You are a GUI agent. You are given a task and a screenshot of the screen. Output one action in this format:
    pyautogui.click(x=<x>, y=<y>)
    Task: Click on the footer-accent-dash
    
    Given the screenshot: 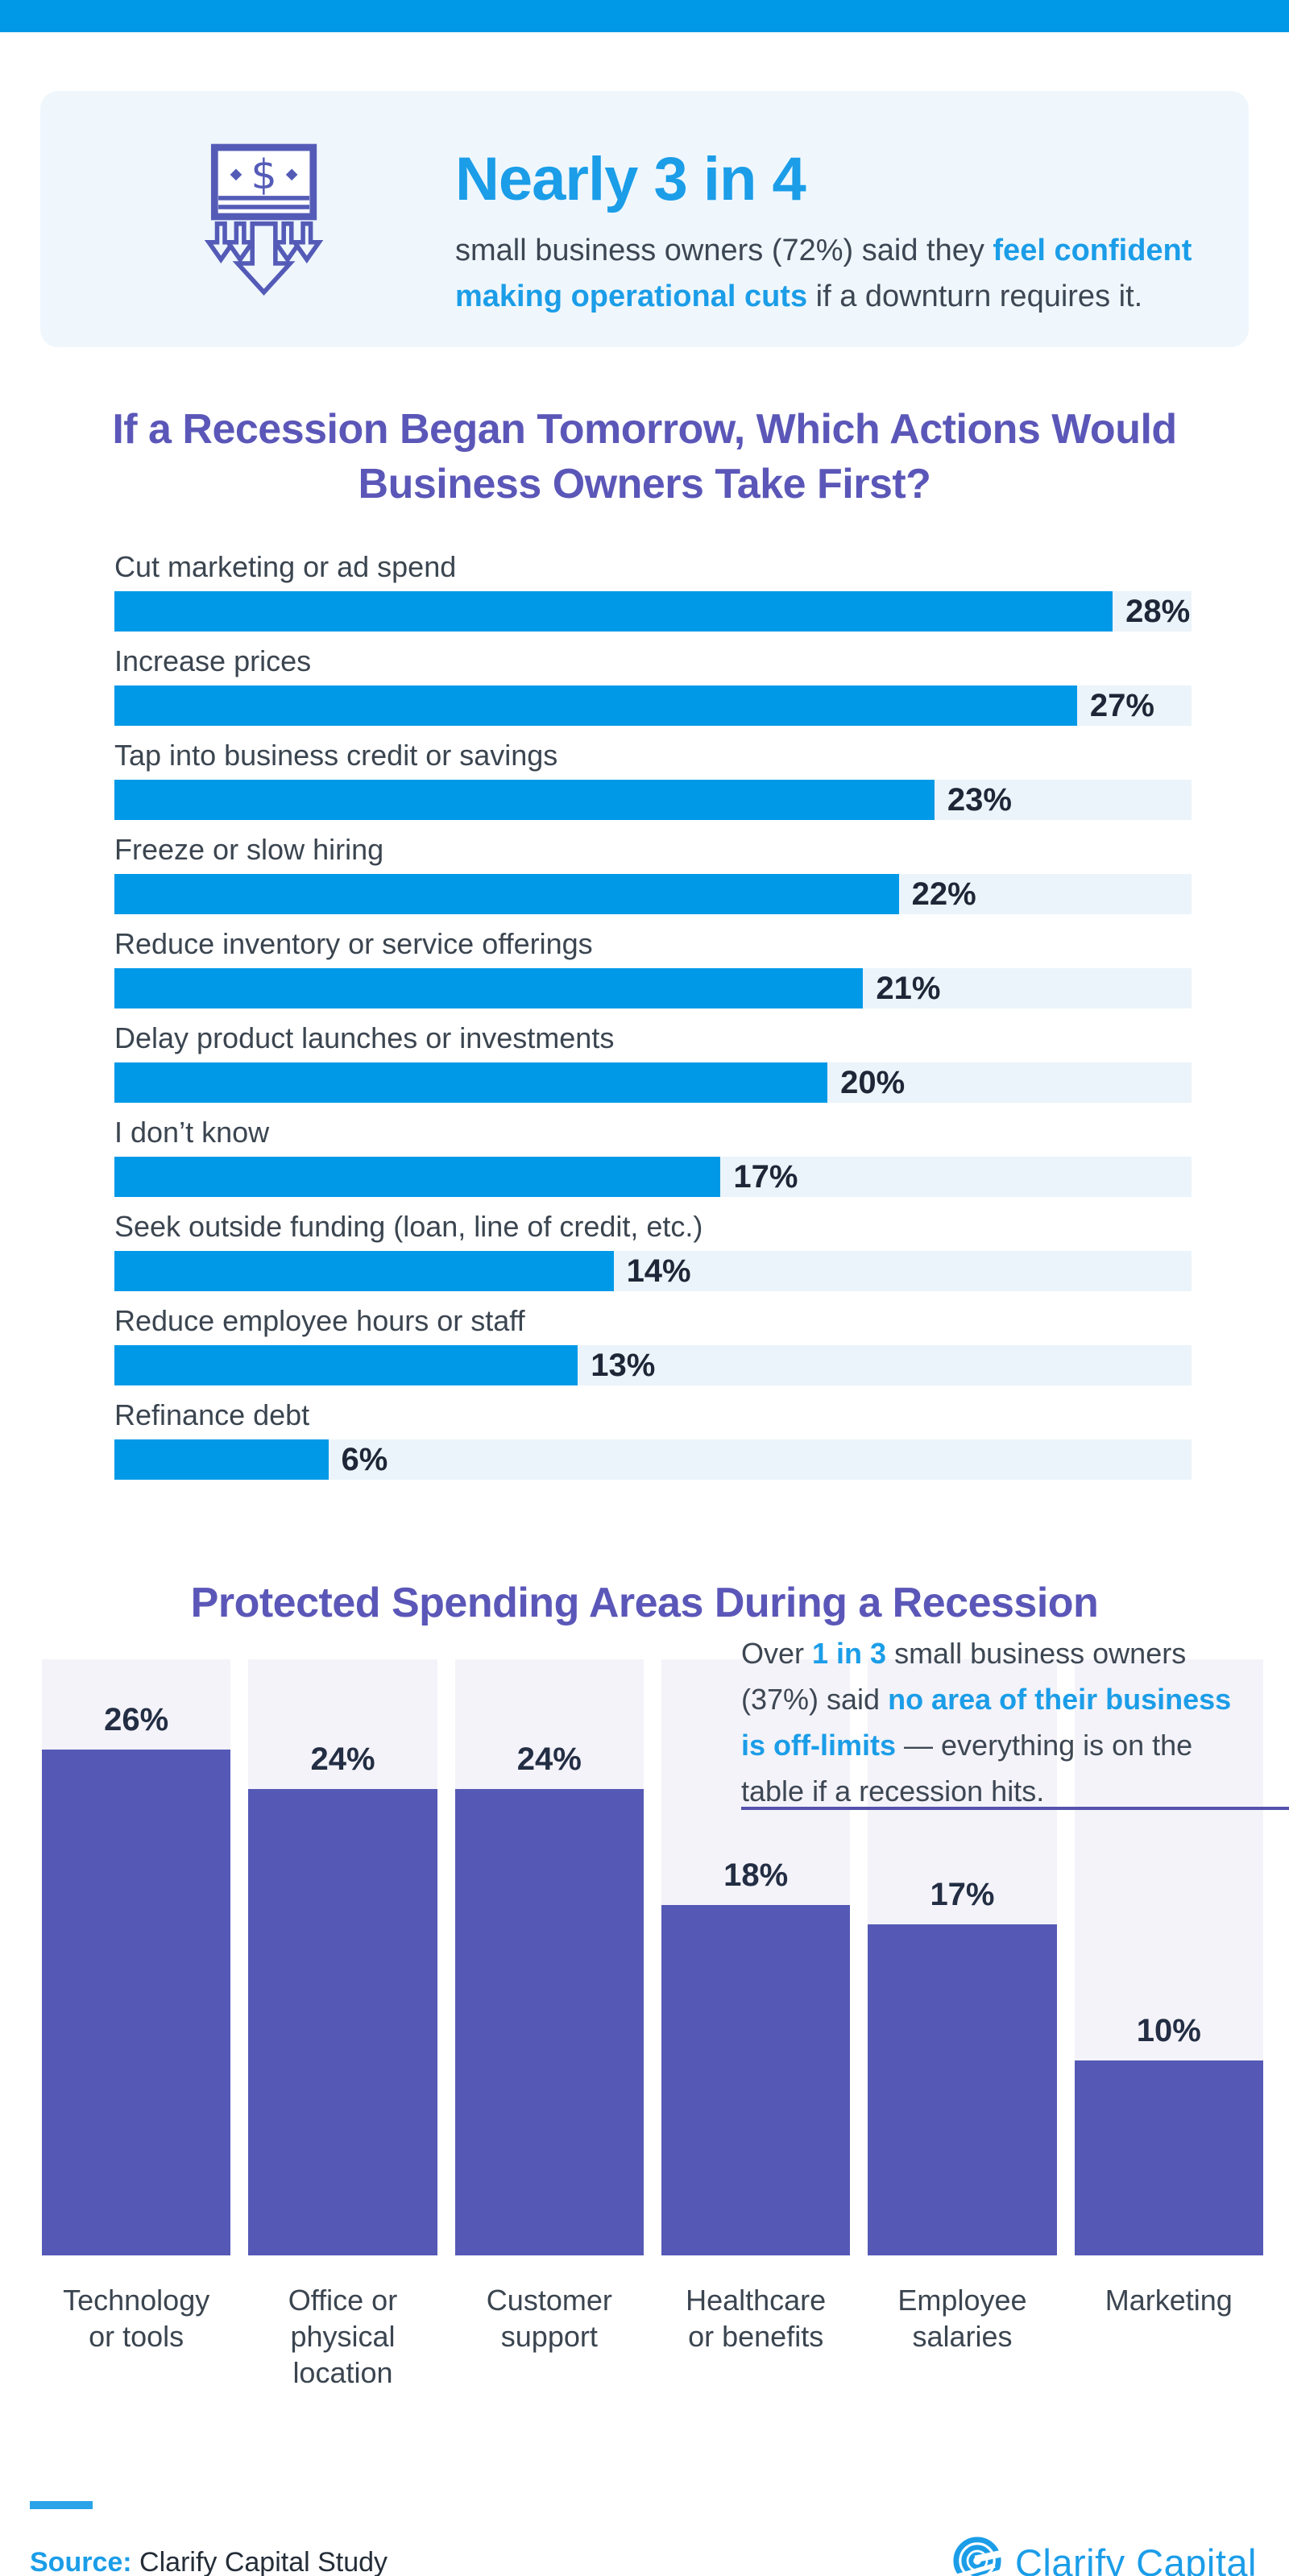 What is the action you would take?
    pyautogui.click(x=61, y=2504)
    